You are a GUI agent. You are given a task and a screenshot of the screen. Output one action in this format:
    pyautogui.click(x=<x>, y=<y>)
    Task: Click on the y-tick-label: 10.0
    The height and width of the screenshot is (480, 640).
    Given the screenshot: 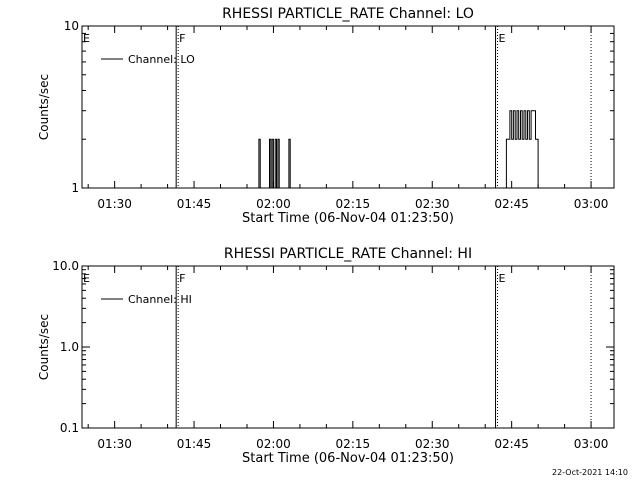 What is the action you would take?
    pyautogui.click(x=65, y=266)
    